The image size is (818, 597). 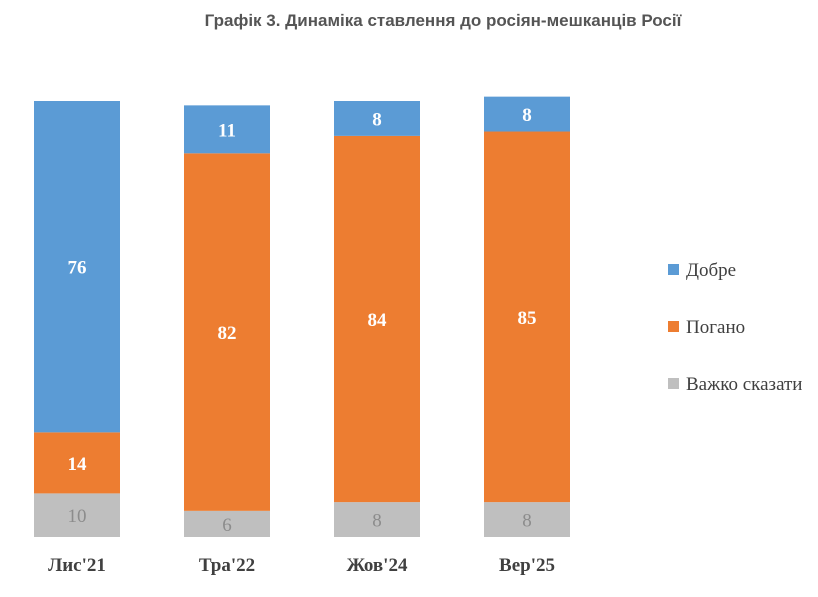 I want to click on data-label-hard-0: 10, so click(x=77, y=516).